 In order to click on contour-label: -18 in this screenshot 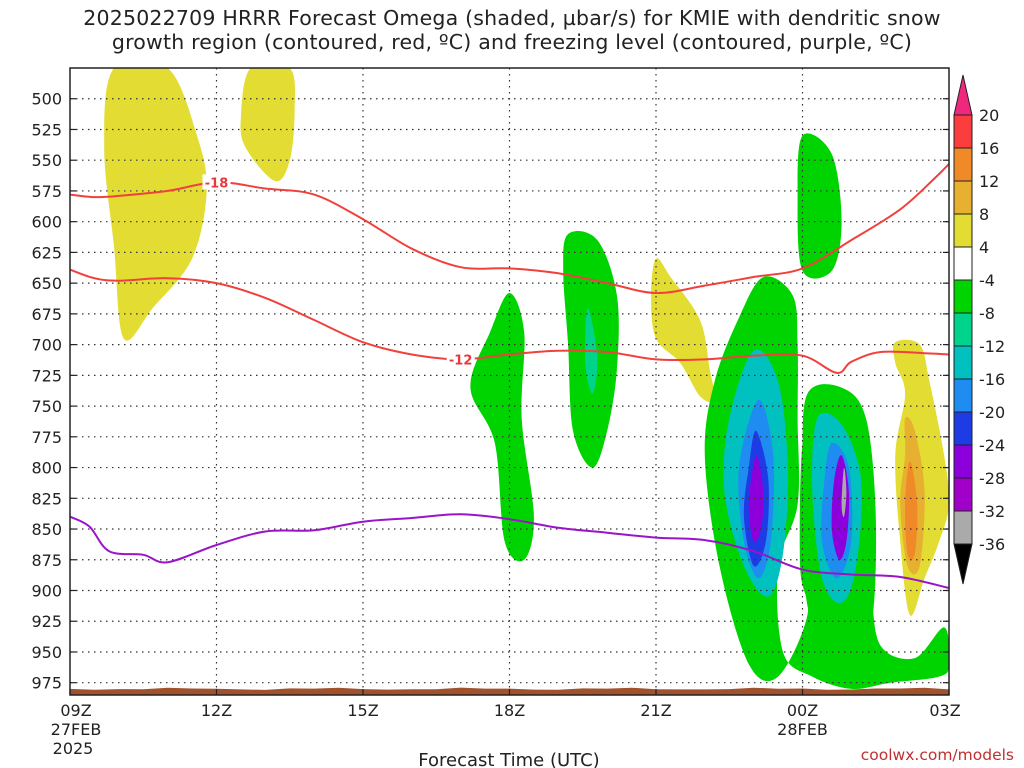, I will do `click(217, 183)`.